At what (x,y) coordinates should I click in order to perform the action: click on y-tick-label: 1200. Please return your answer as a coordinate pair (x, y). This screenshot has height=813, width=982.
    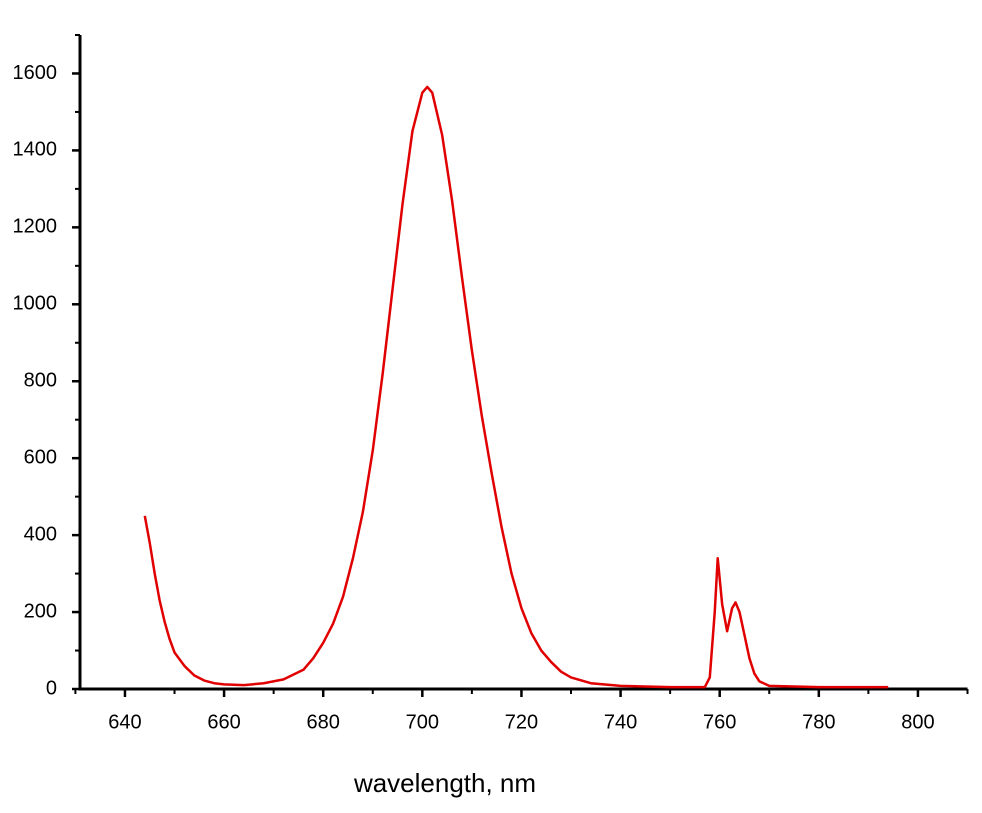
    Looking at the image, I should click on (35, 227).